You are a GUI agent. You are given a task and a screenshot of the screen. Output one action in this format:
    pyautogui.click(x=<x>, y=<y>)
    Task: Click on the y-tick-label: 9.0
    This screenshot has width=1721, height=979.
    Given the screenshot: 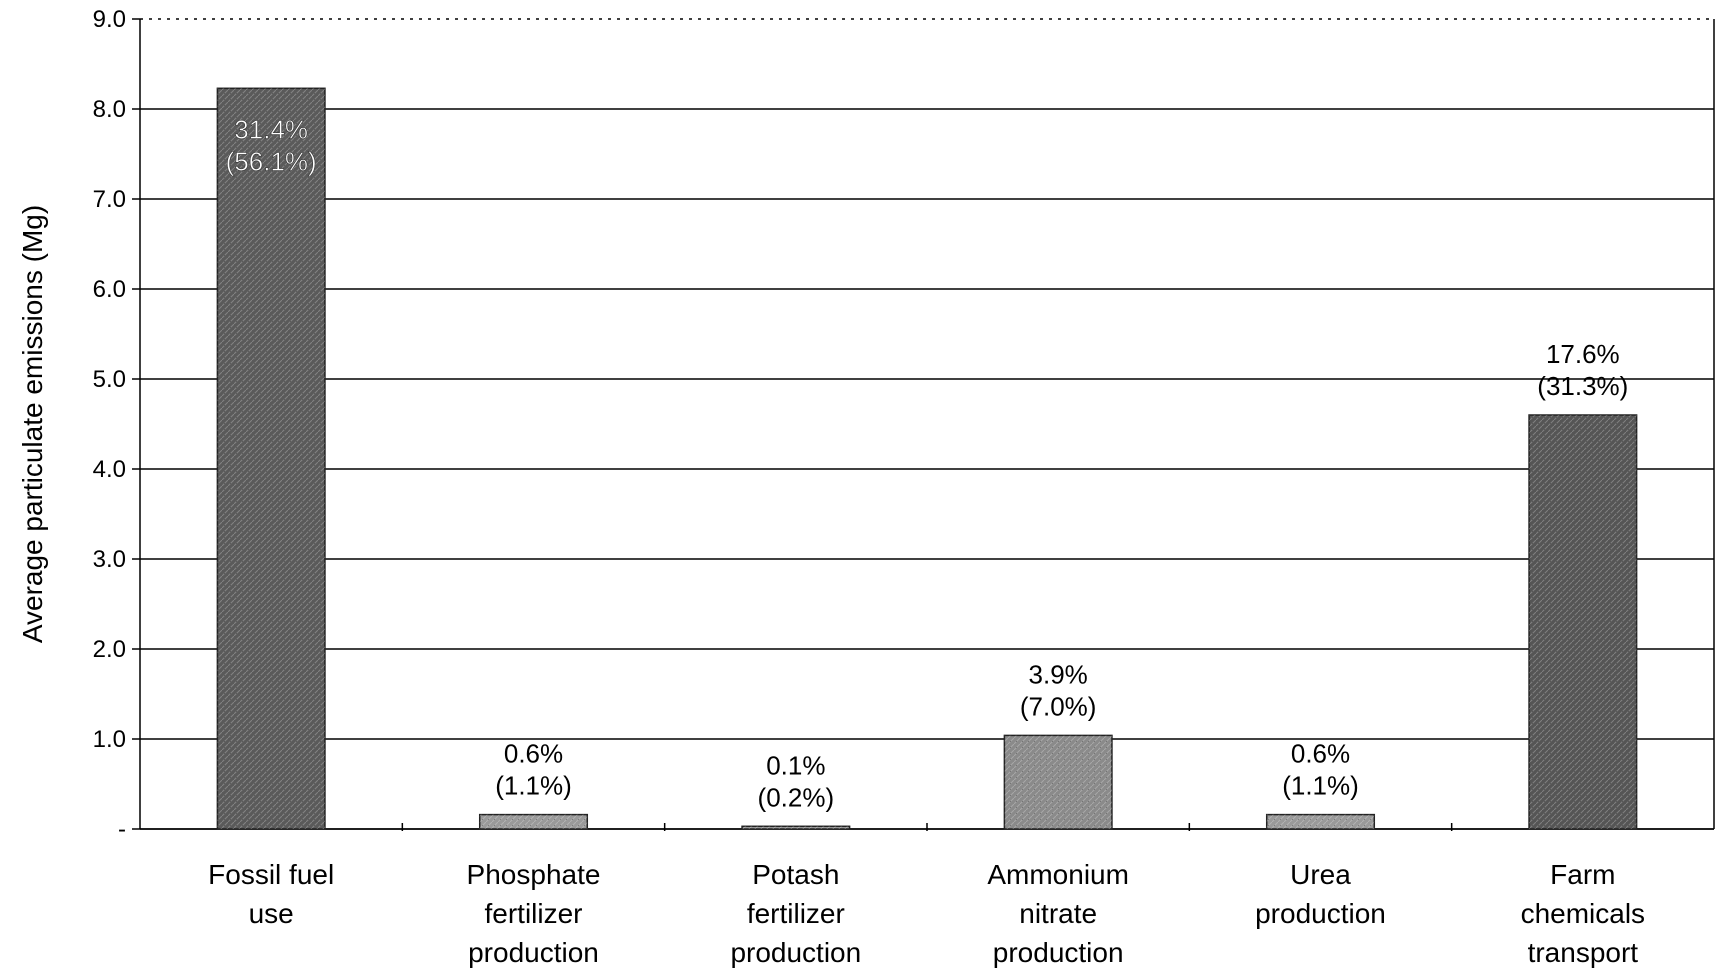 What is the action you would take?
    pyautogui.click(x=109, y=19)
    